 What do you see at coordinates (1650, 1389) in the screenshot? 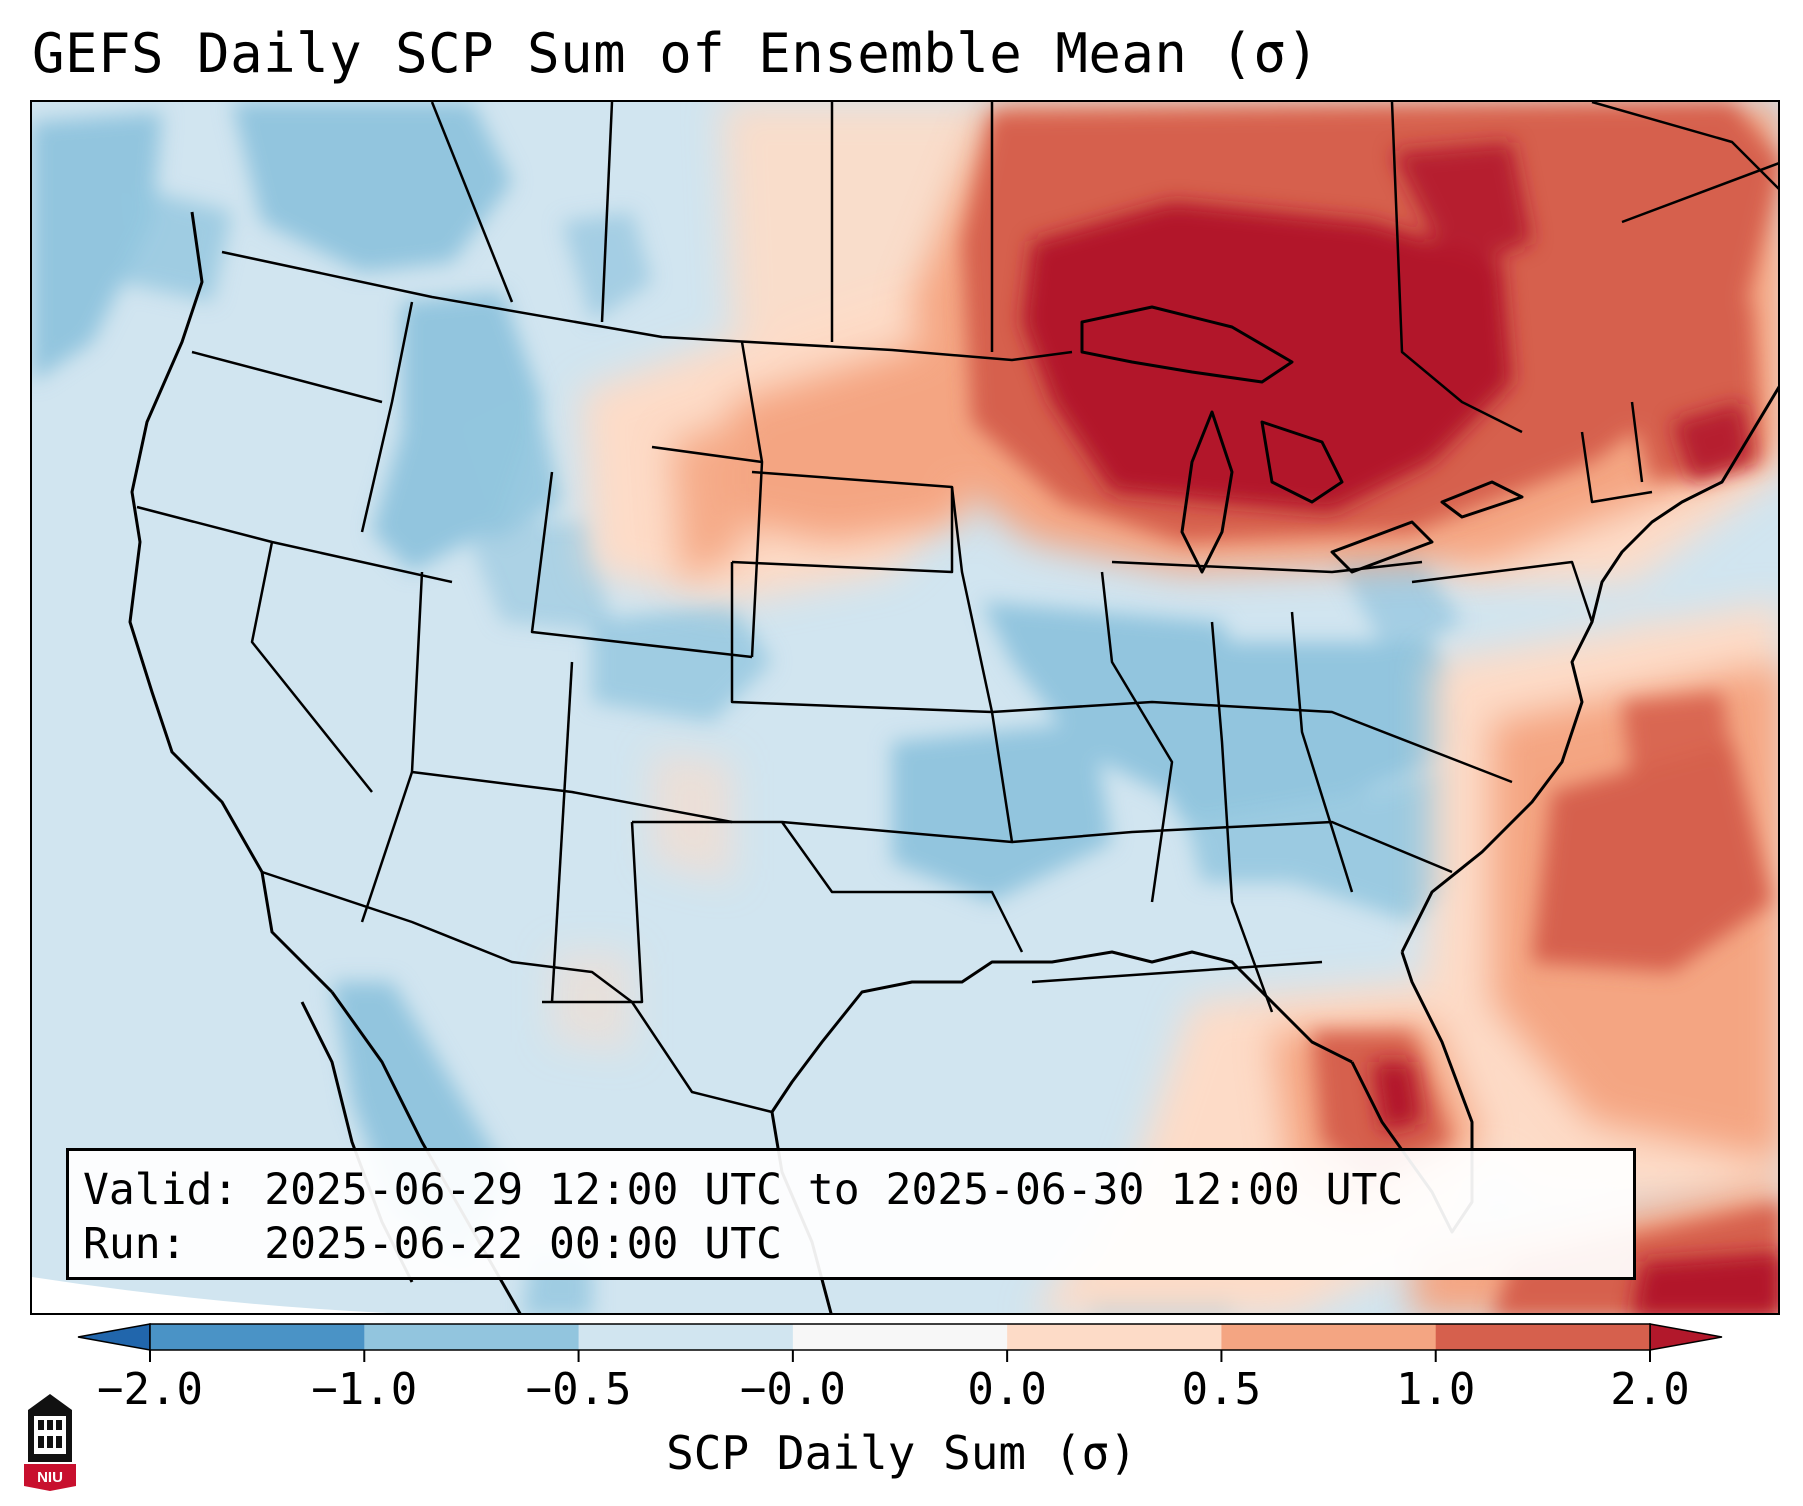
I see `colorbar-tick-label: 2.0` at bounding box center [1650, 1389].